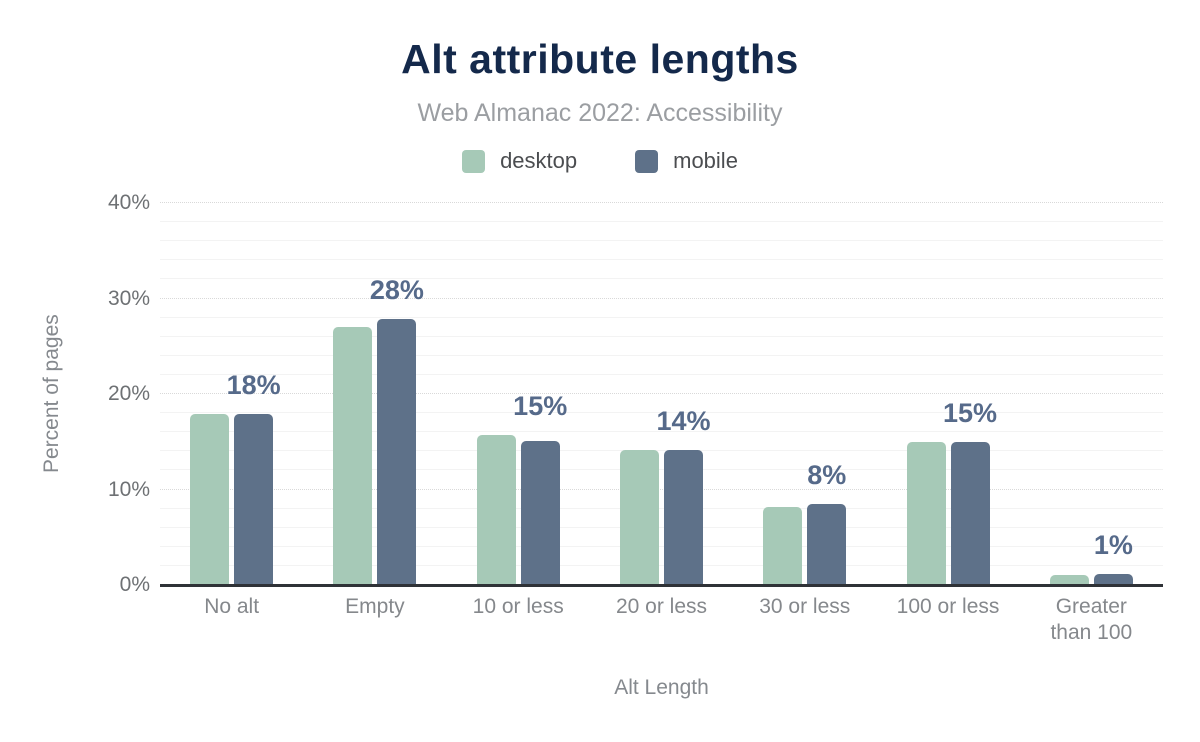  I want to click on bar-group: 14%, so click(661, 394).